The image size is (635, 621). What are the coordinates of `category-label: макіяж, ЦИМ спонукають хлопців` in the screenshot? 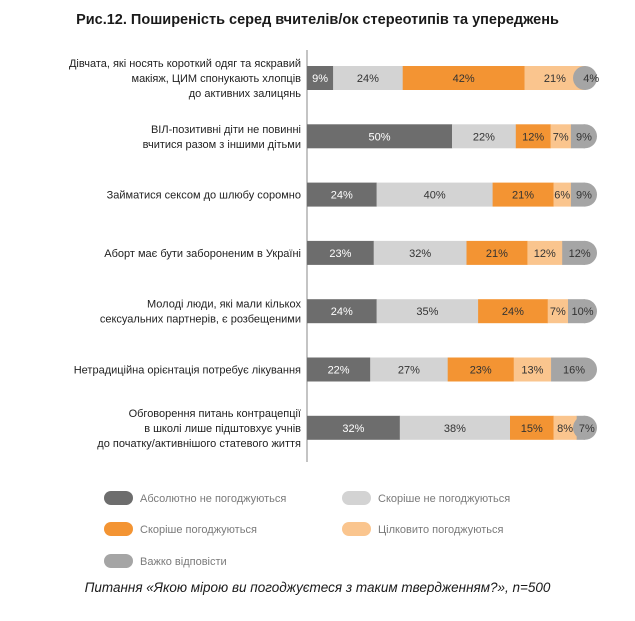 It's located at (217, 79).